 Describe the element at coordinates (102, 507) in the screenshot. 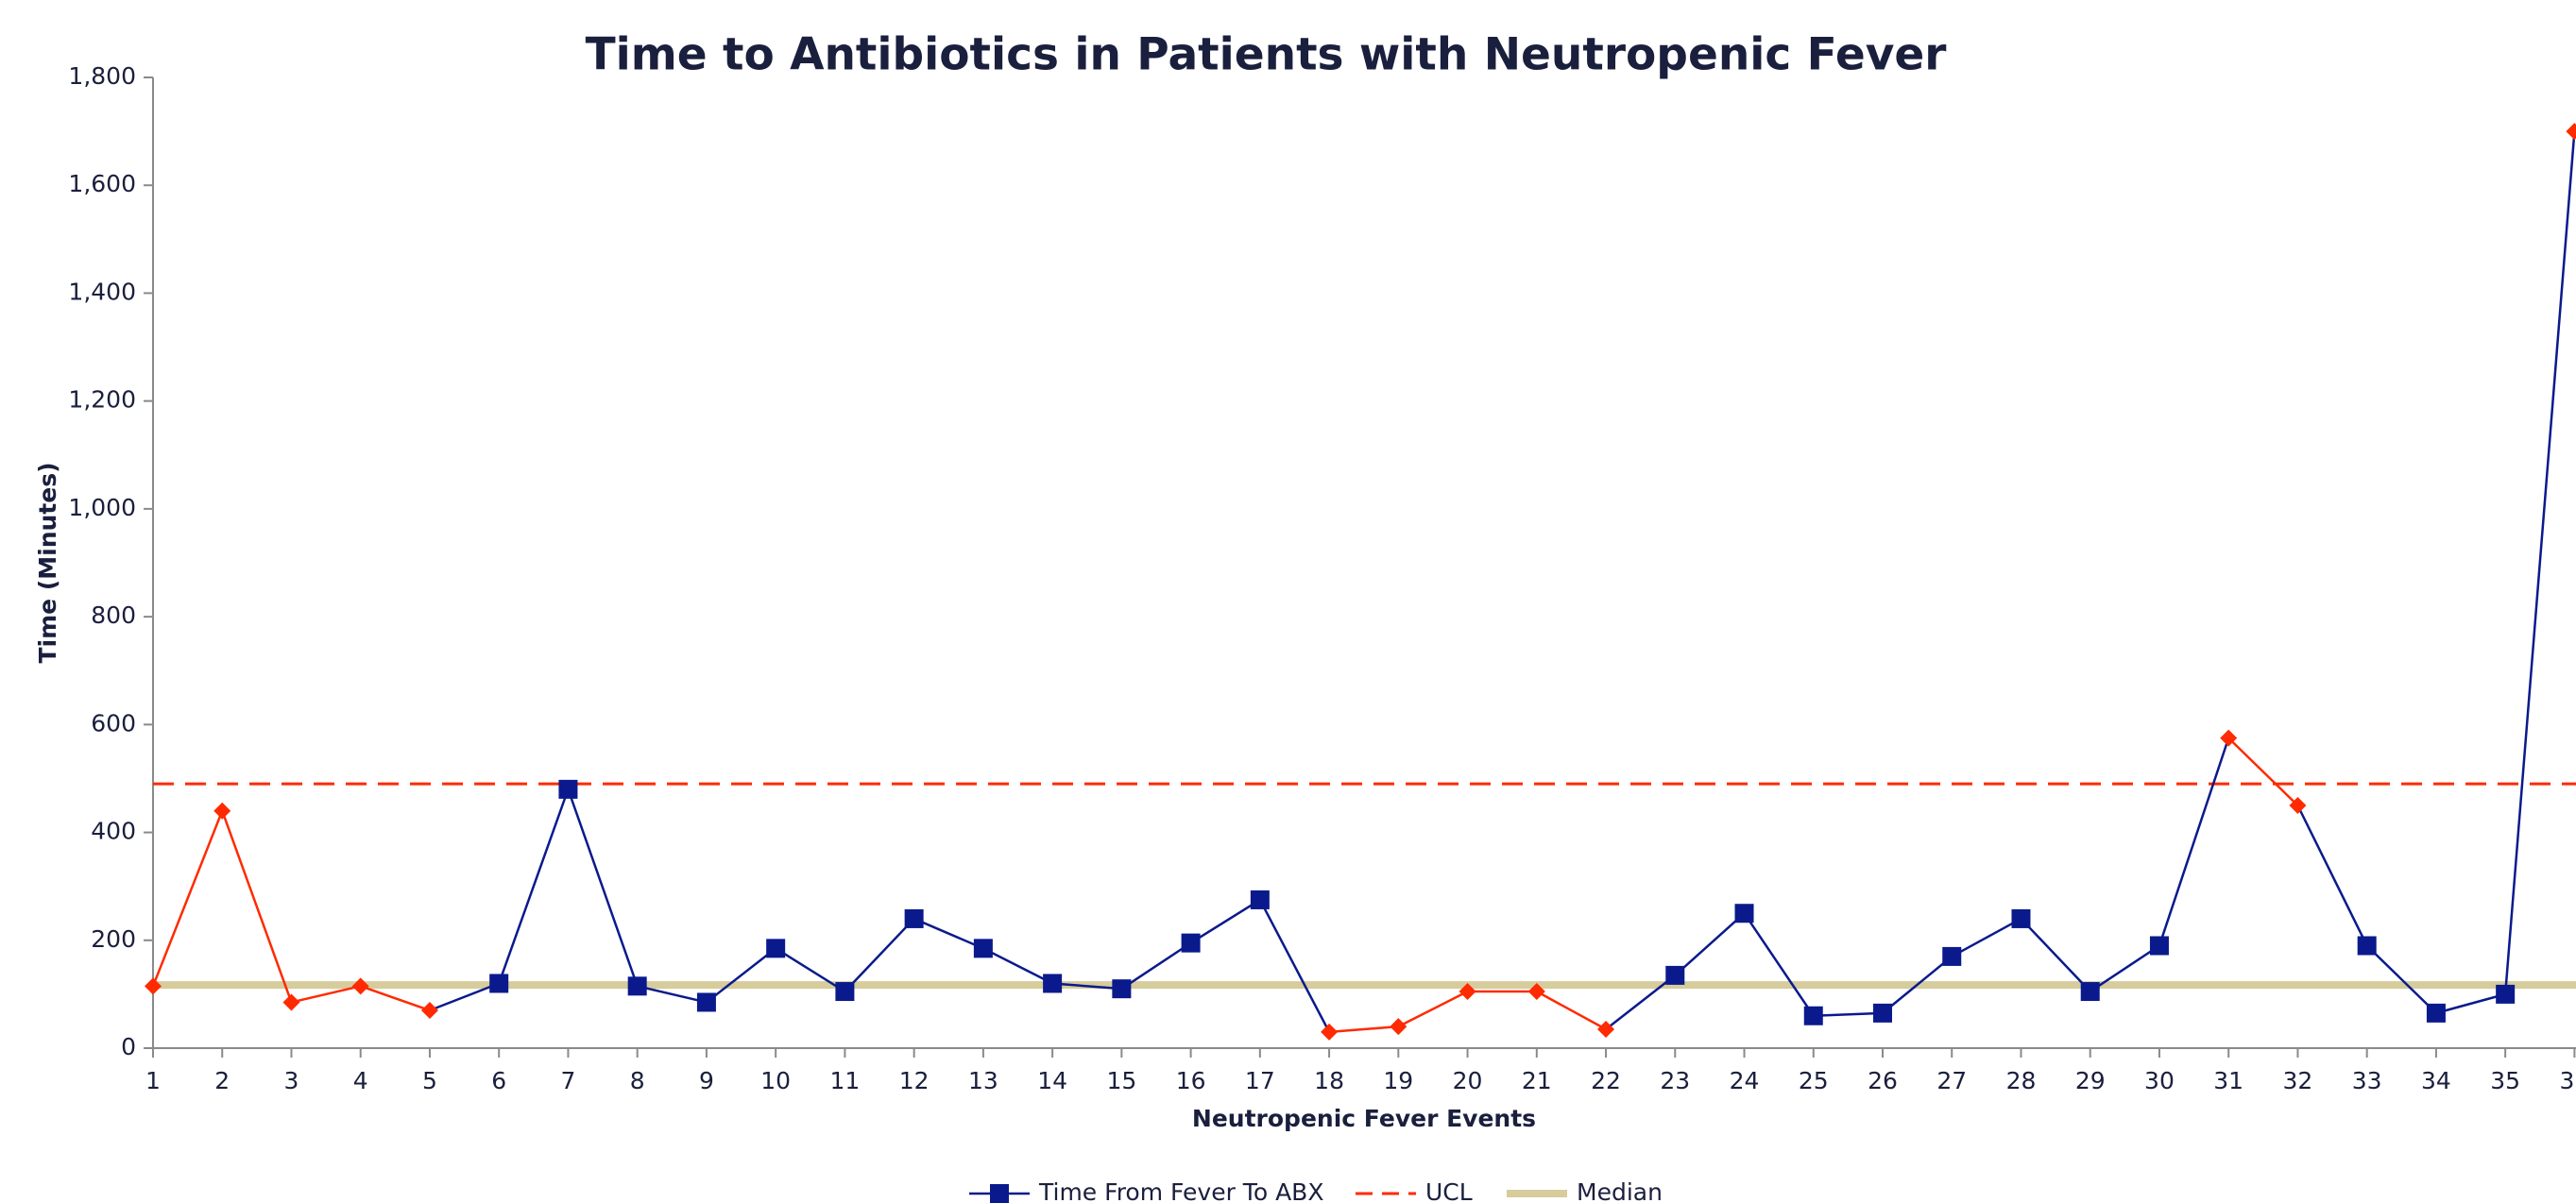

I see `y-tick-label: 1,000` at that location.